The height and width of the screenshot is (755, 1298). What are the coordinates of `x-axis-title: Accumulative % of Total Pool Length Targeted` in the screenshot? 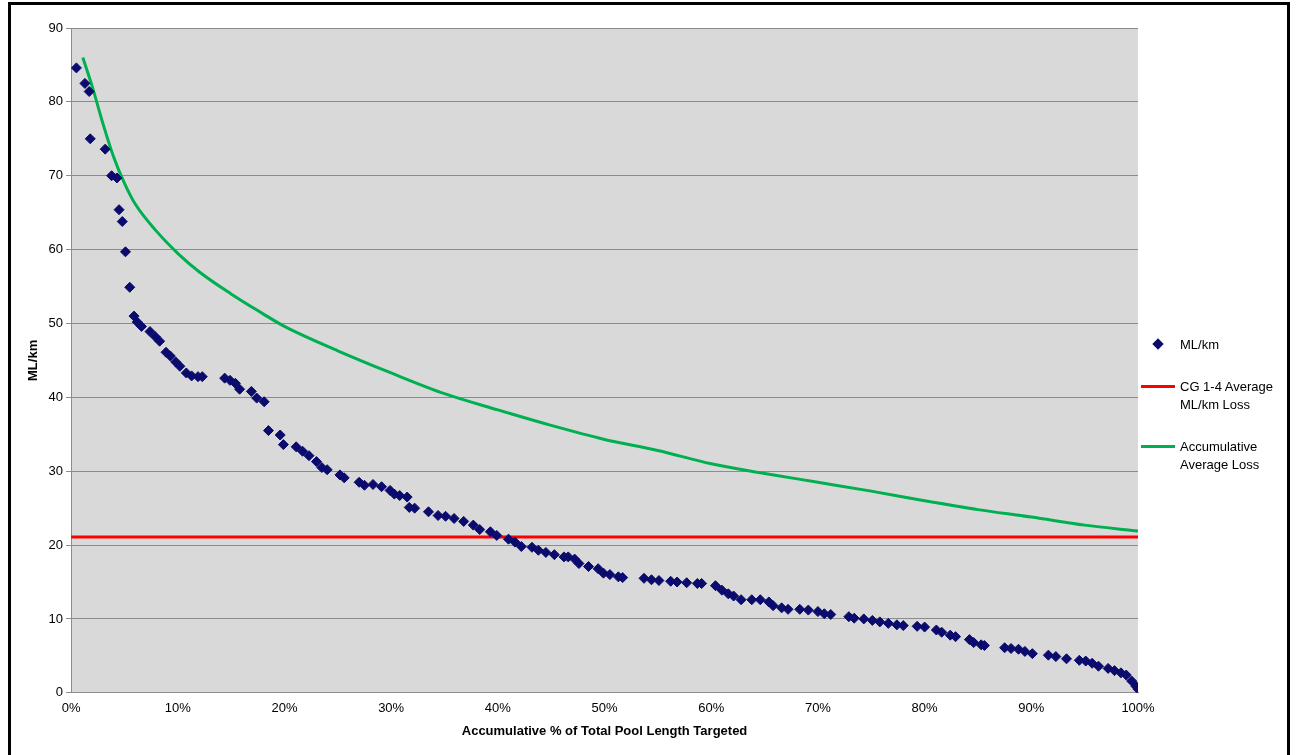 It's located at (604, 730).